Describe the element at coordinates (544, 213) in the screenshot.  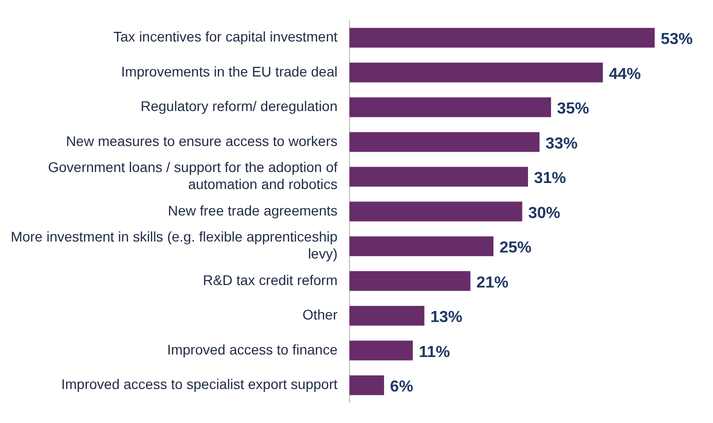
I see `data-label: 30%` at that location.